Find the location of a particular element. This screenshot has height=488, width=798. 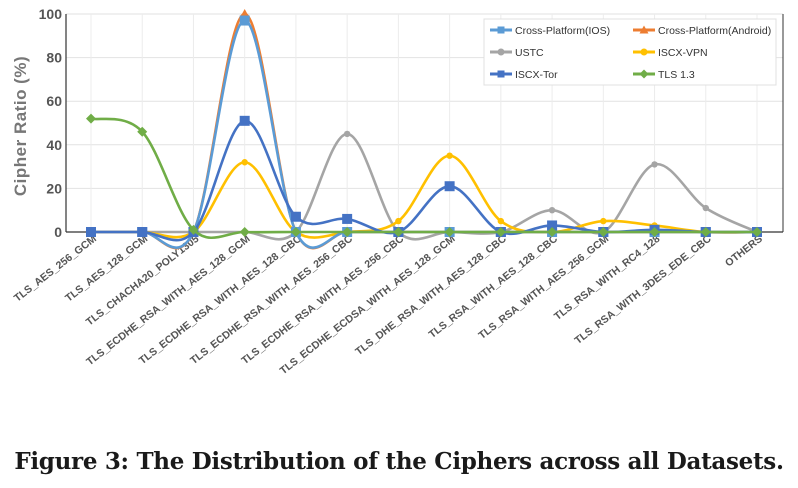

y-tick-label: 80 is located at coordinates (54, 58).